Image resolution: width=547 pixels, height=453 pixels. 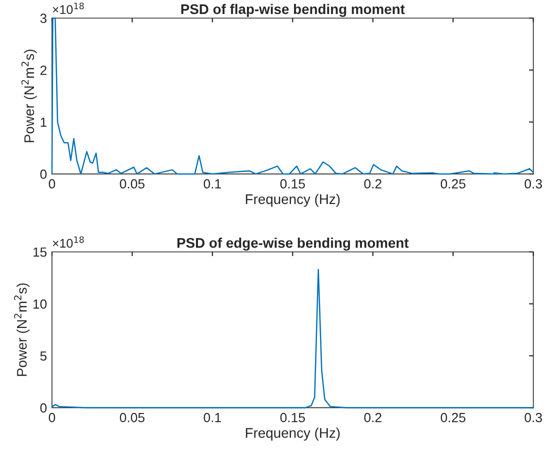 What do you see at coordinates (293, 244) in the screenshot?
I see `chart-title: PSD of edge-wise bending moment` at bounding box center [293, 244].